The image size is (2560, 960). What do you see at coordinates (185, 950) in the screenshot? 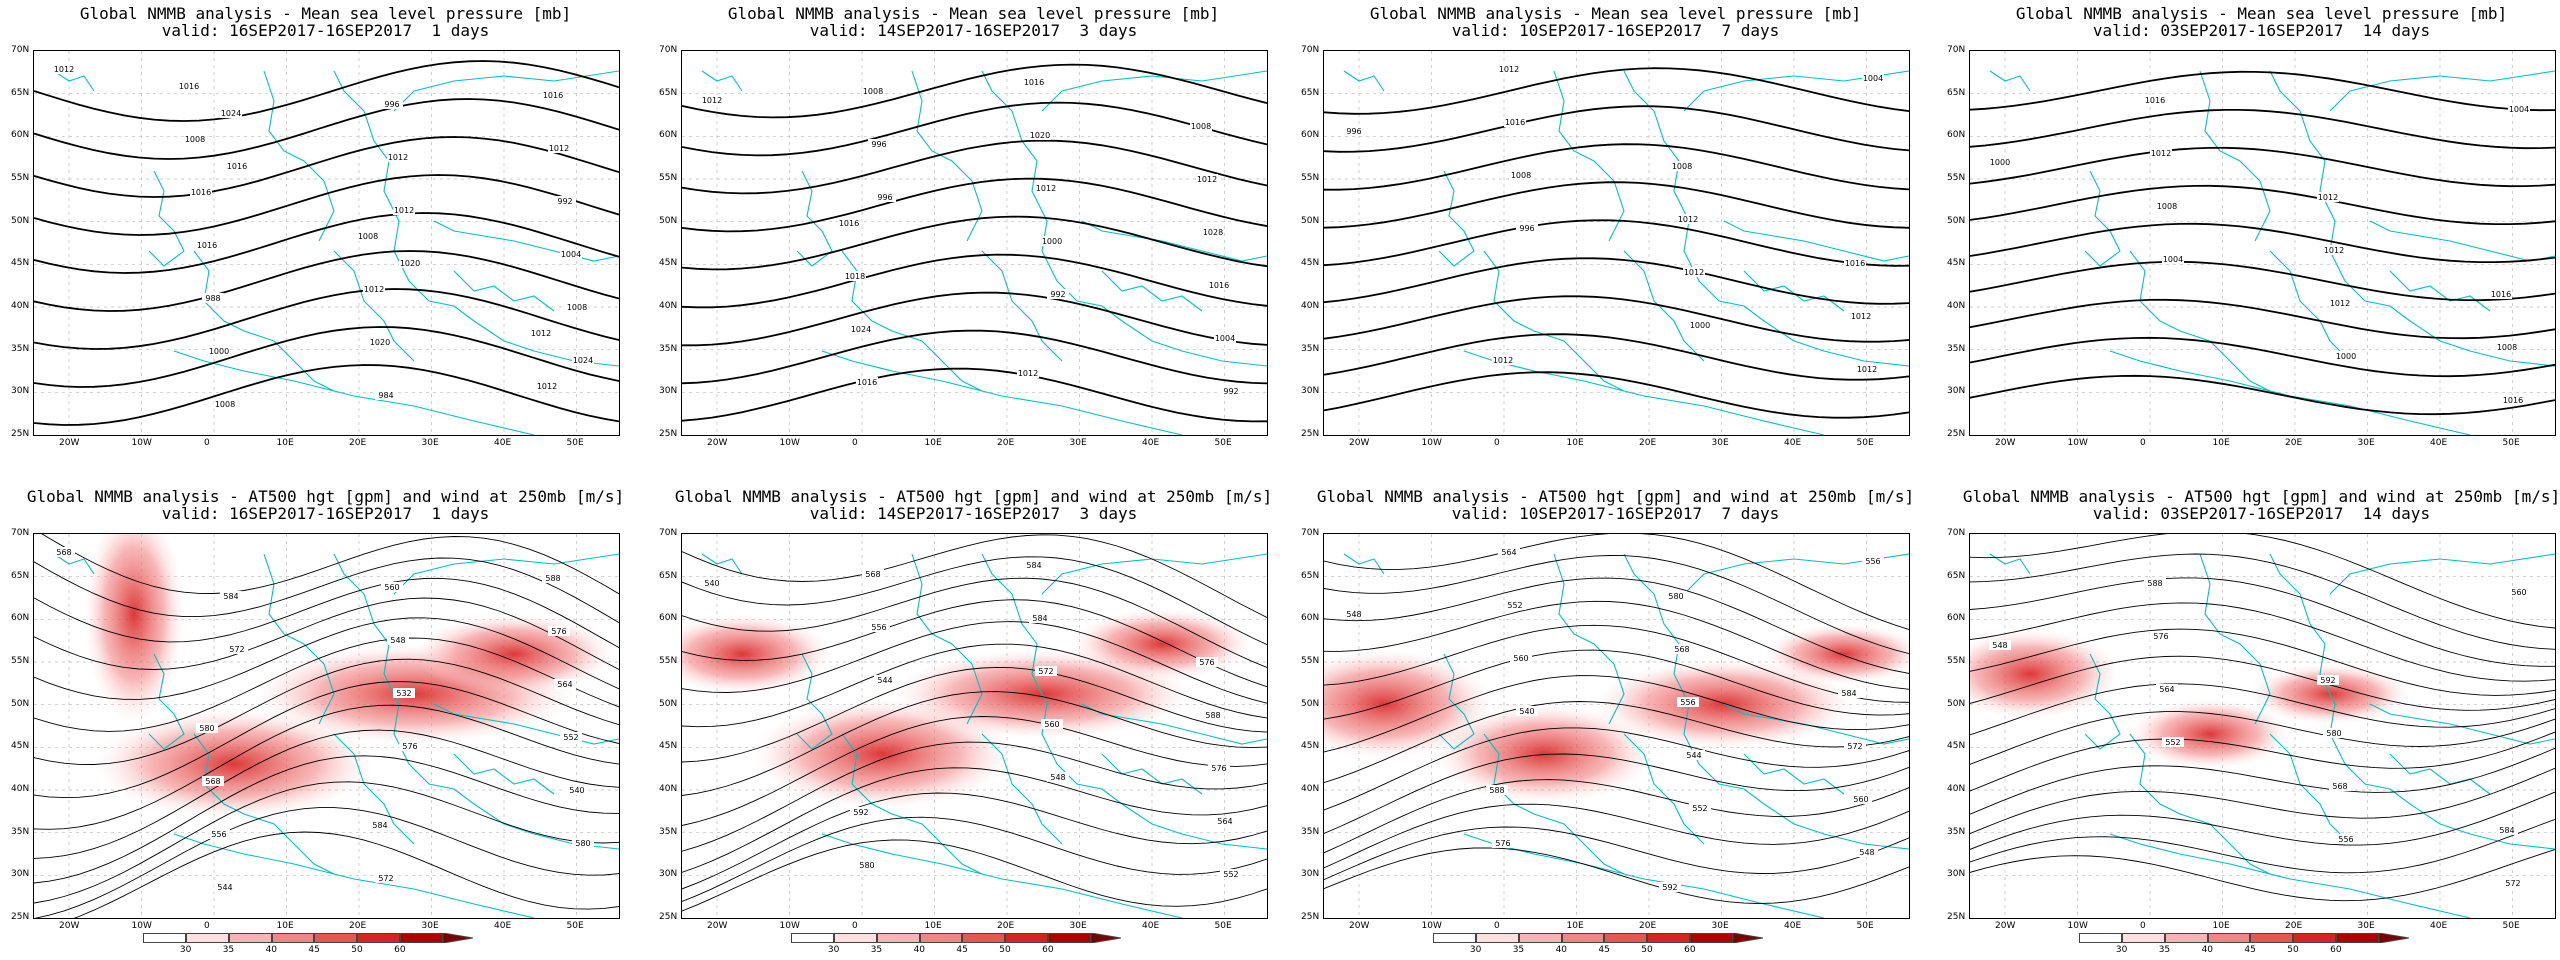
I see `colorbar-tick-label: 30` at bounding box center [185, 950].